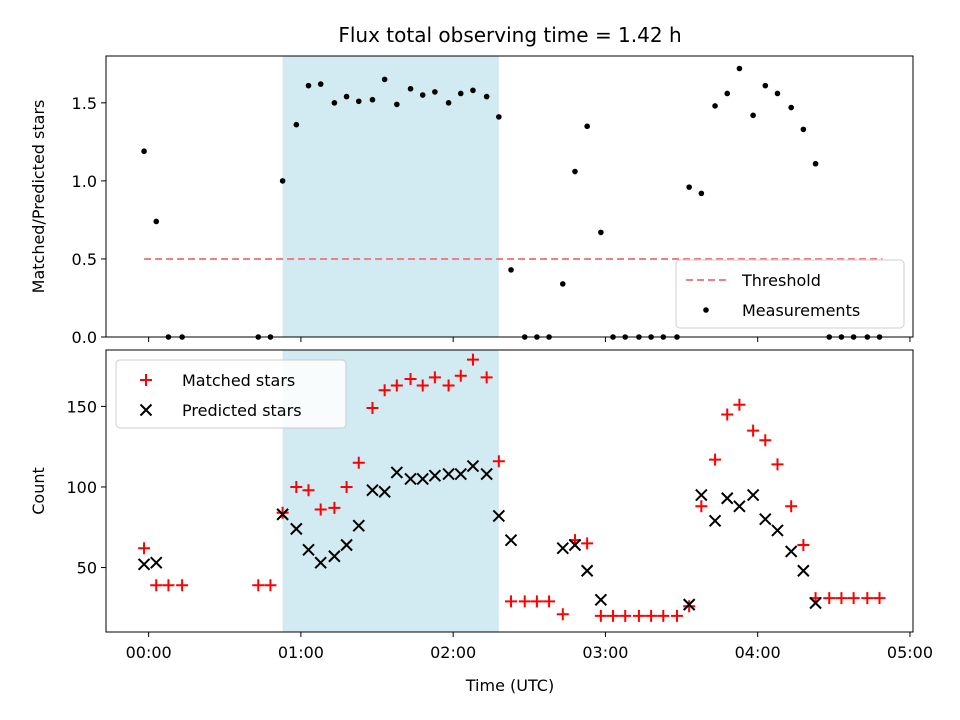  Describe the element at coordinates (781, 280) in the screenshot. I see `legend-label-1-0: Threshold` at that location.